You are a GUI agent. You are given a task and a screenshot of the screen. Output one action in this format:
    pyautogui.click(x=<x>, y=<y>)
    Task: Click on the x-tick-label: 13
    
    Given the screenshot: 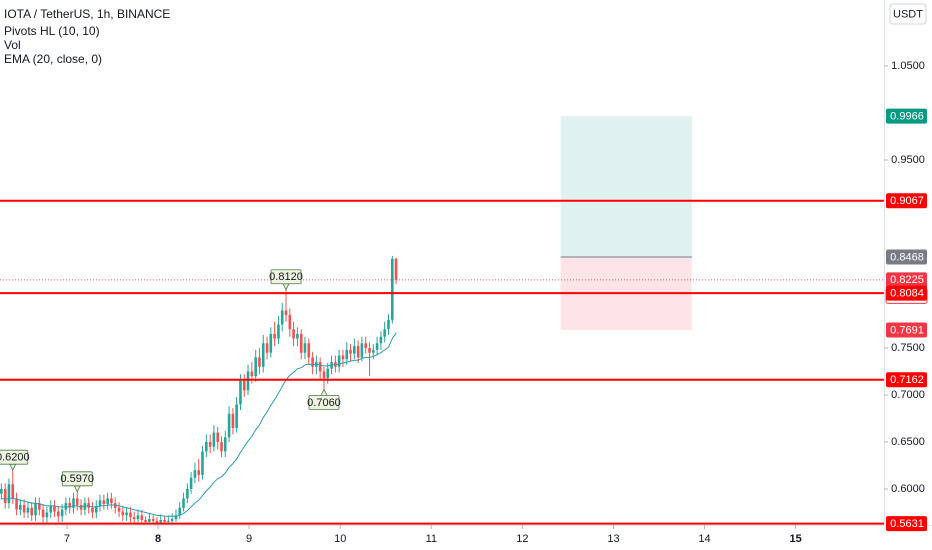 What is the action you would take?
    pyautogui.click(x=613, y=539)
    